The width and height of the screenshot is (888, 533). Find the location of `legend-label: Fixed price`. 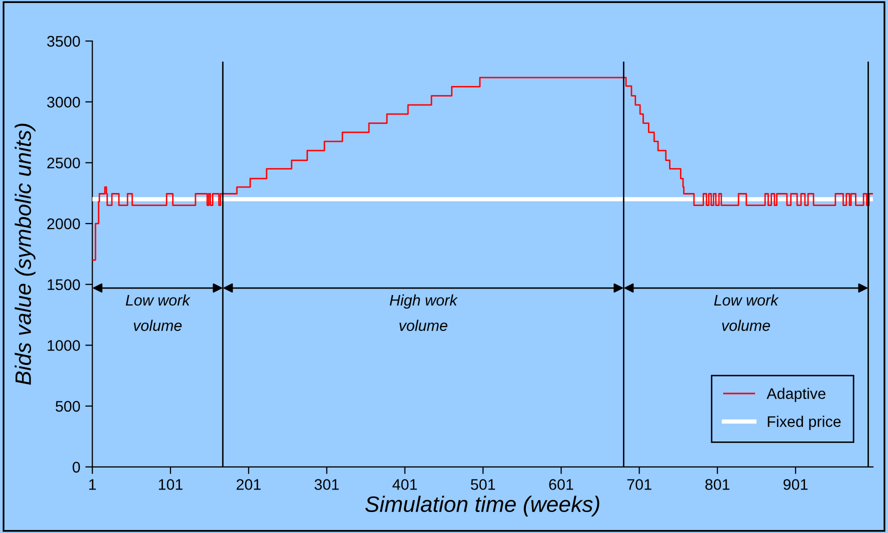

legend-label: Fixed price is located at coordinates (804, 423).